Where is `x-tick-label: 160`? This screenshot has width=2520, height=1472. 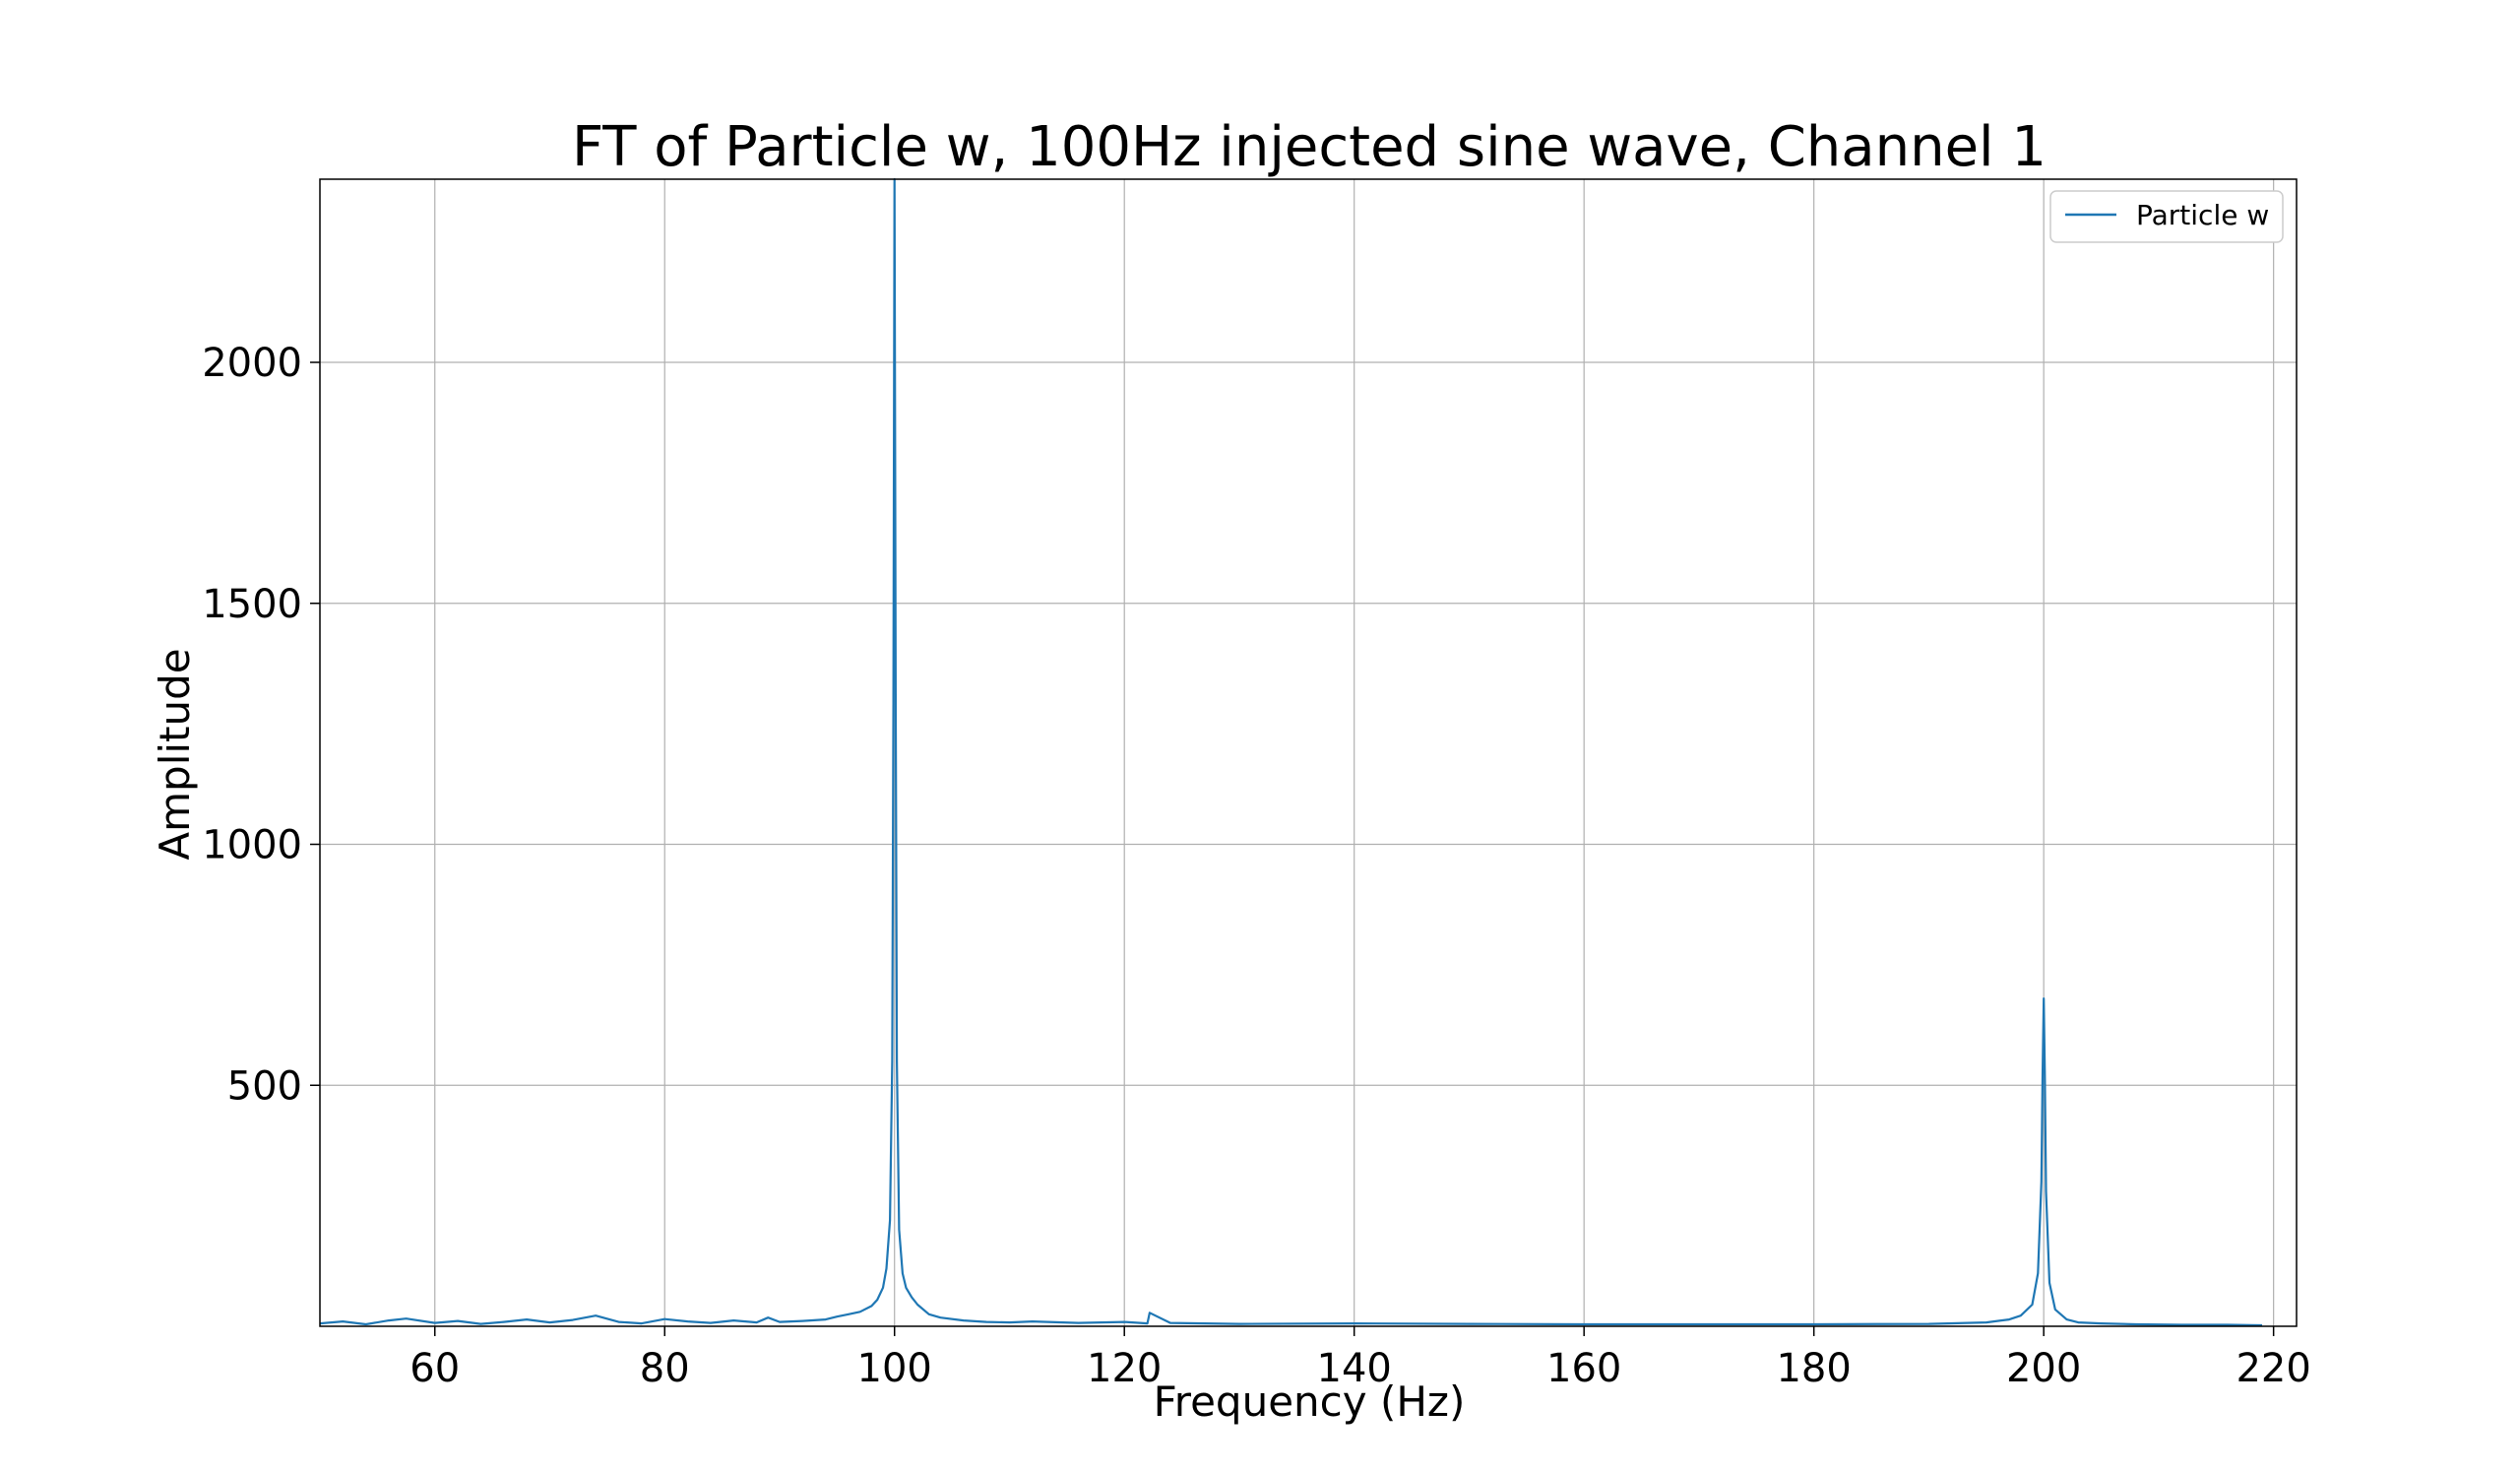 x-tick-label: 160 is located at coordinates (1583, 1368).